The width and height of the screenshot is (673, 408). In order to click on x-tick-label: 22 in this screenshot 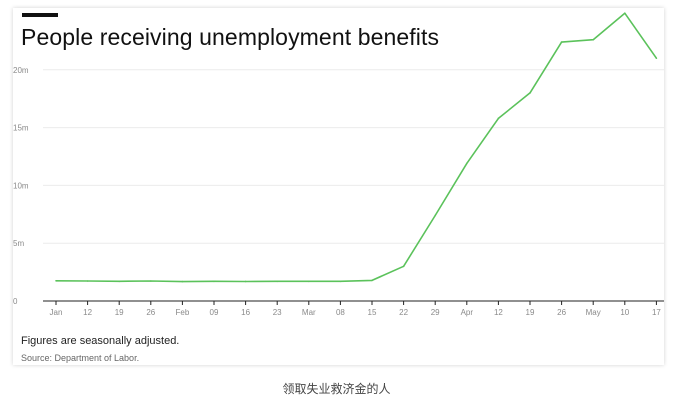, I will do `click(403, 312)`.